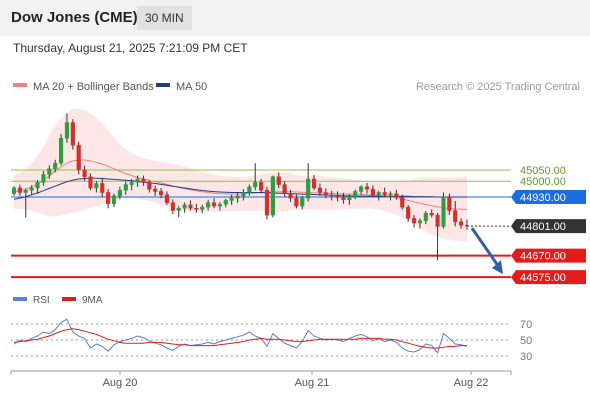 Image resolution: width=590 pixels, height=400 pixels. What do you see at coordinates (312, 383) in the screenshot?
I see `time-tick-label: Aug 21` at bounding box center [312, 383].